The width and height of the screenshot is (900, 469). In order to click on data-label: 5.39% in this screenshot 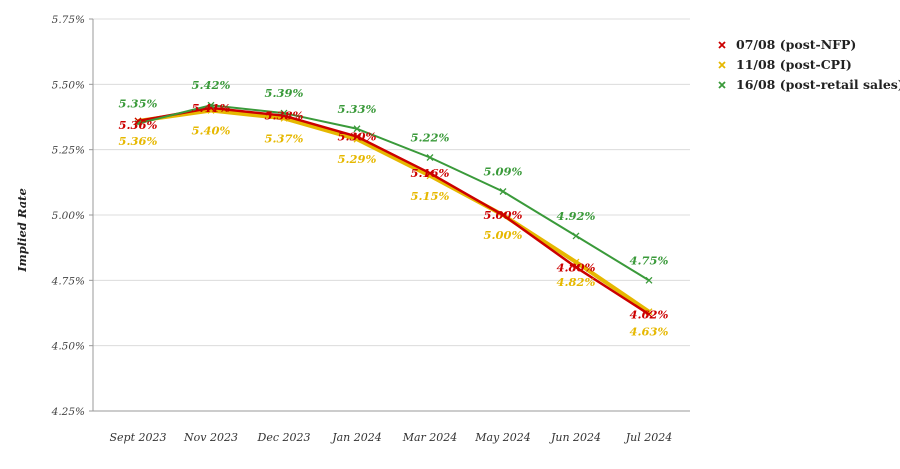, I will do `click(284, 93)`.